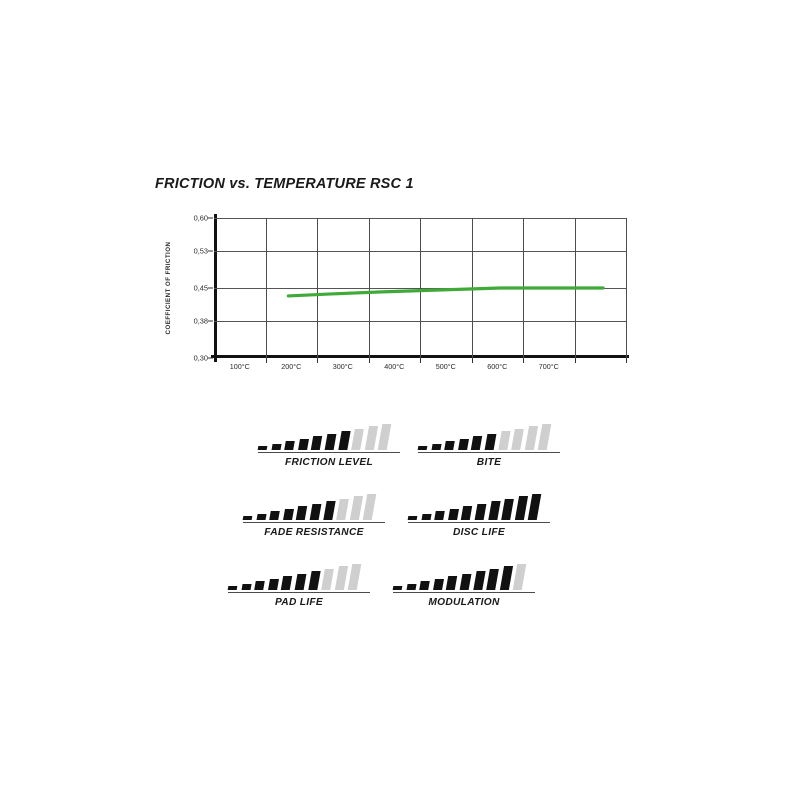 This screenshot has height=800, width=800. Describe the element at coordinates (284, 184) in the screenshot. I see `chart-title: FRICTION vs. TEMPERATURE RSC 1` at that location.